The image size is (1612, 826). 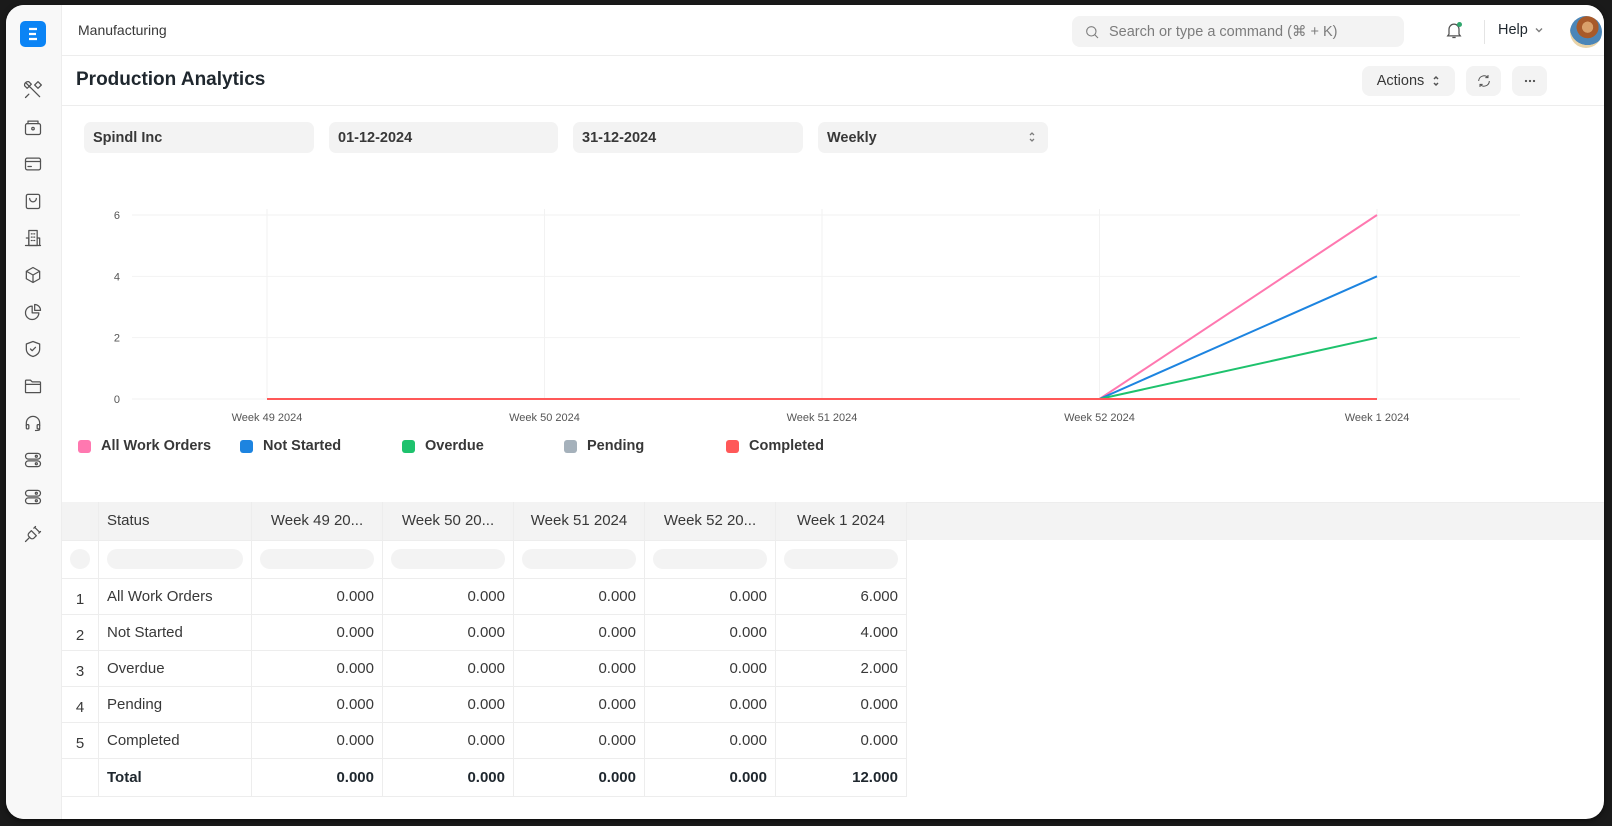 I want to click on to-date-filter: 31-12-2024, so click(x=688, y=137).